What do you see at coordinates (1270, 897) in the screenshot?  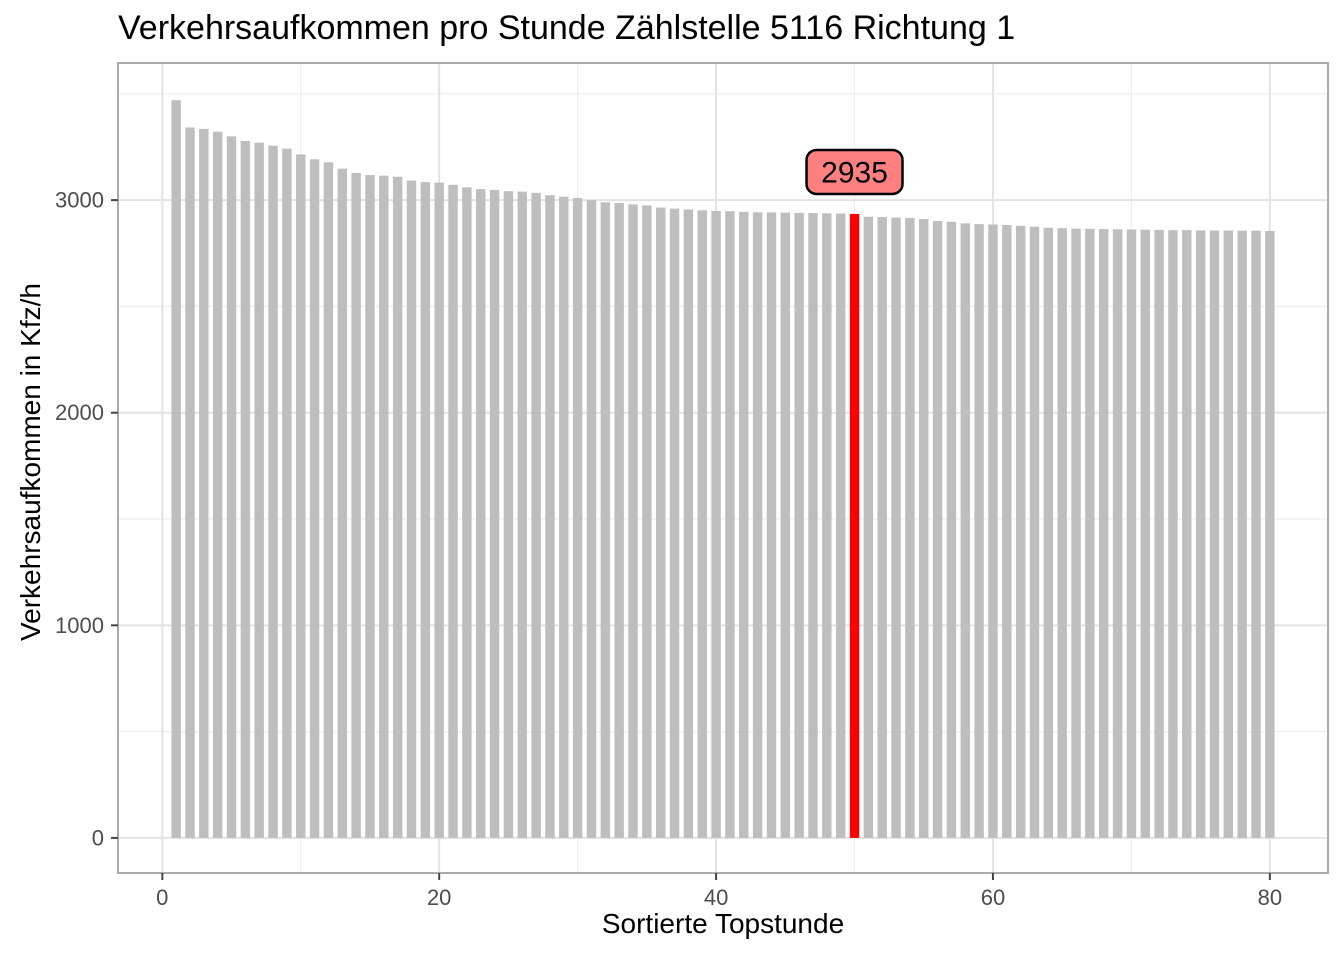 I see `x-tick-label: 80` at bounding box center [1270, 897].